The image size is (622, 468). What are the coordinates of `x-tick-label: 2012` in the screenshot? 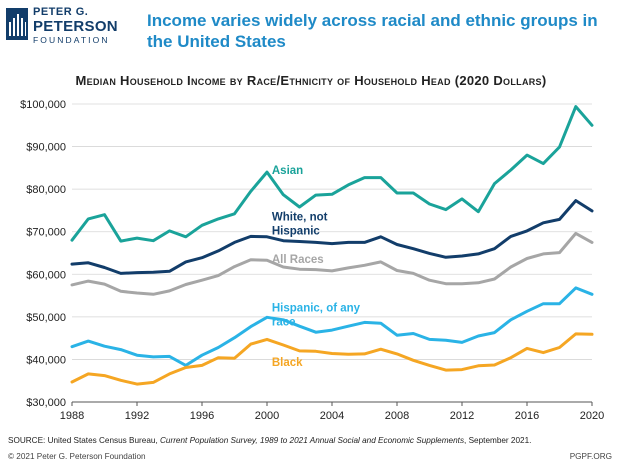 It's located at (462, 416).